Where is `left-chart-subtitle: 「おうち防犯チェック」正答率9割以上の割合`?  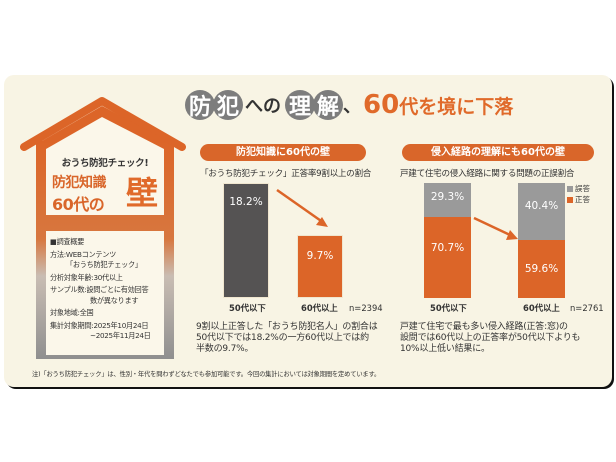 left-chart-subtitle: 「おうち防犯チェック」正答率9割以上の割合 is located at coordinates (286, 174).